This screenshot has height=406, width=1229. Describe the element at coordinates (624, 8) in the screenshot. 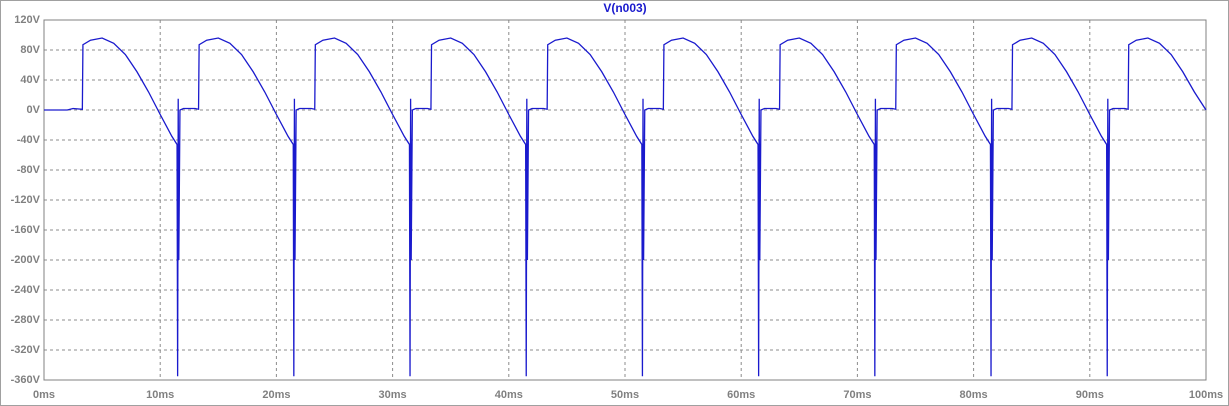

I see `chart-title: V(n003)` at that location.